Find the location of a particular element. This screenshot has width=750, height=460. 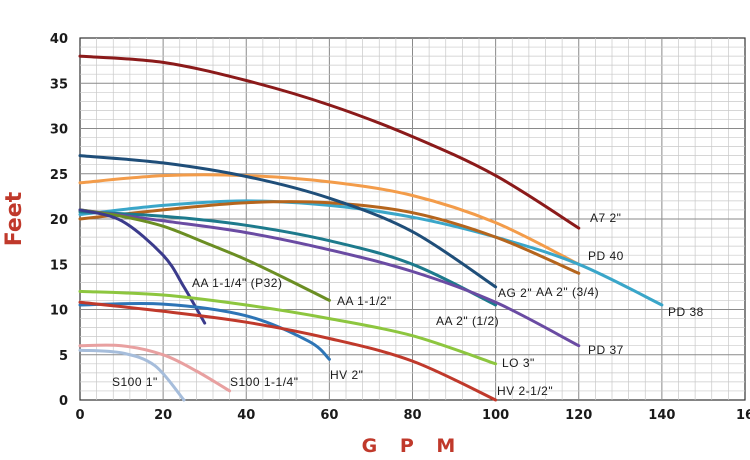

series-label: AA 1-1/2" is located at coordinates (364, 301).